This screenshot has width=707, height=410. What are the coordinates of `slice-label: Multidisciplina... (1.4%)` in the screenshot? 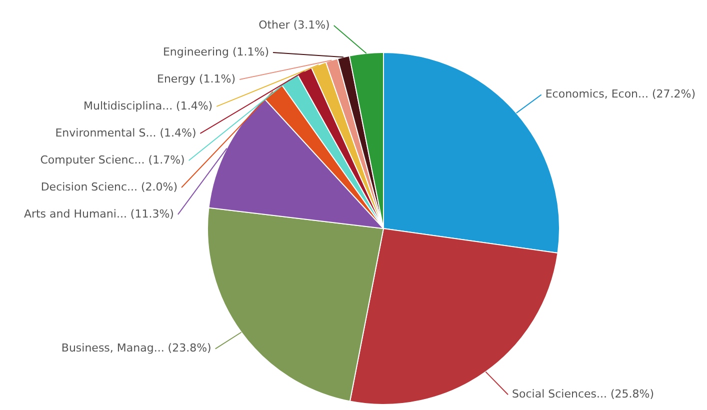 It's located at (148, 105).